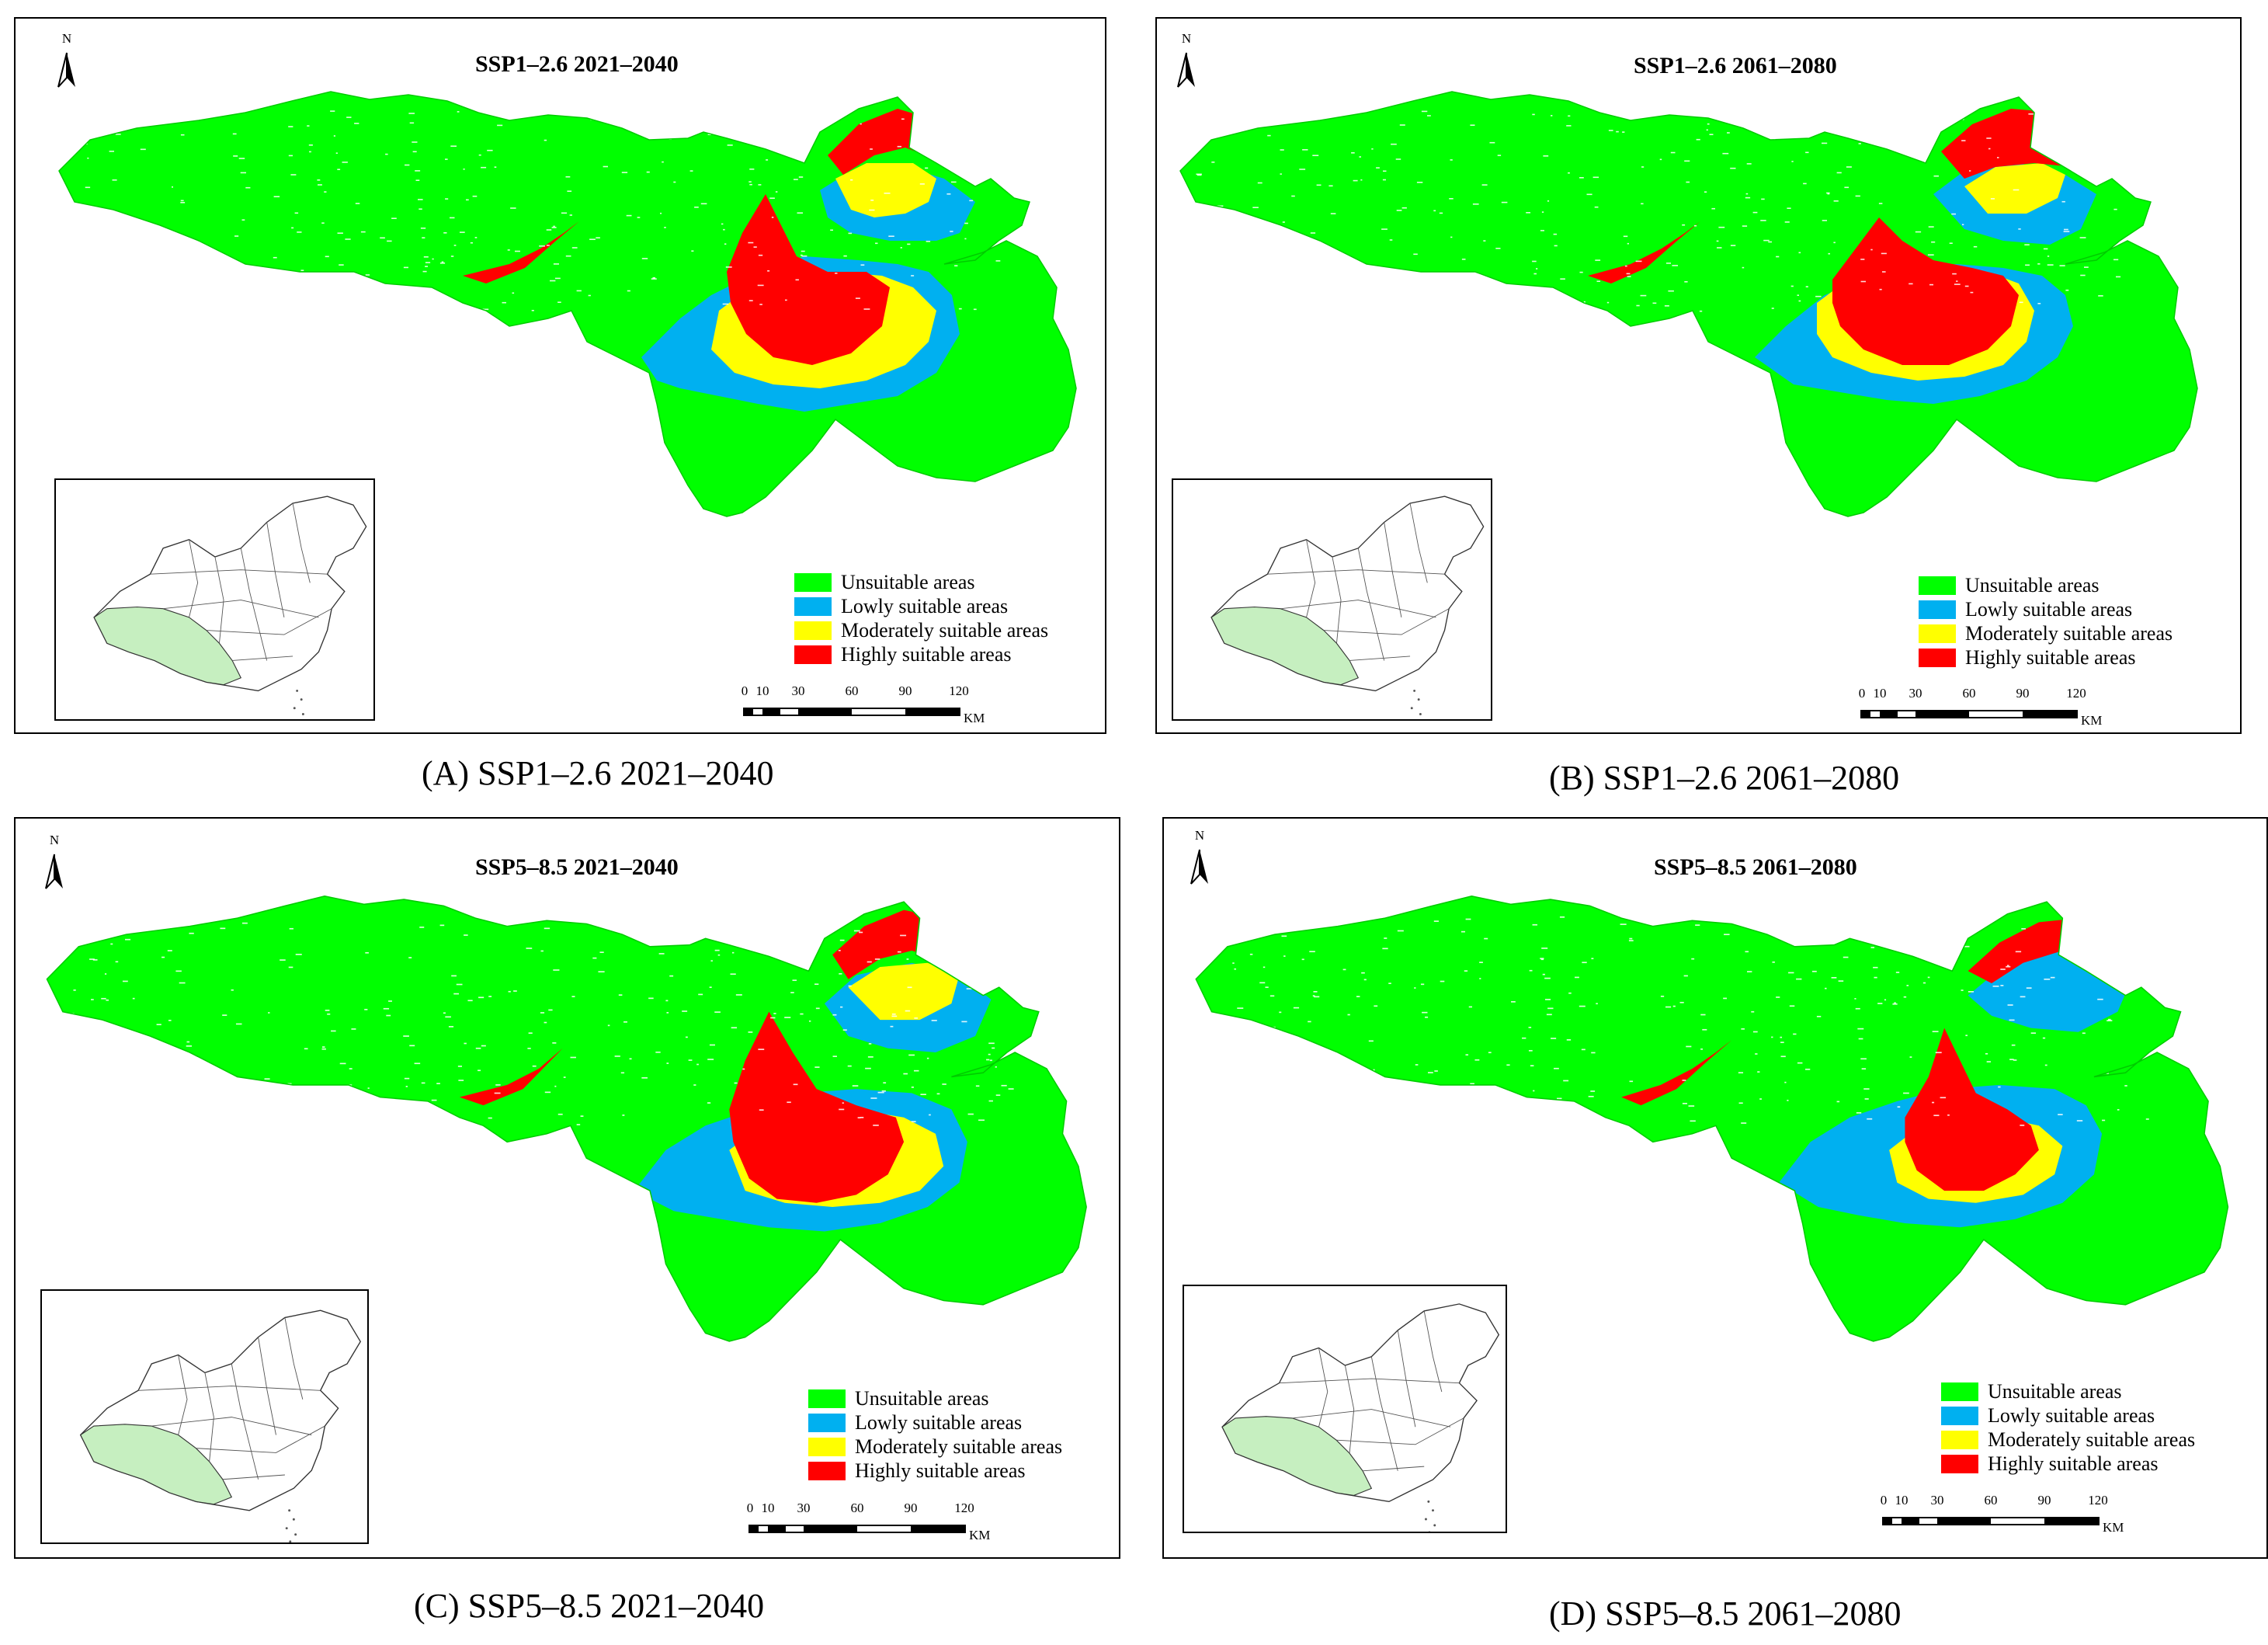  Describe the element at coordinates (577, 867) in the screenshot. I see `map-title: SSP5–8.5 2021–2040` at that location.